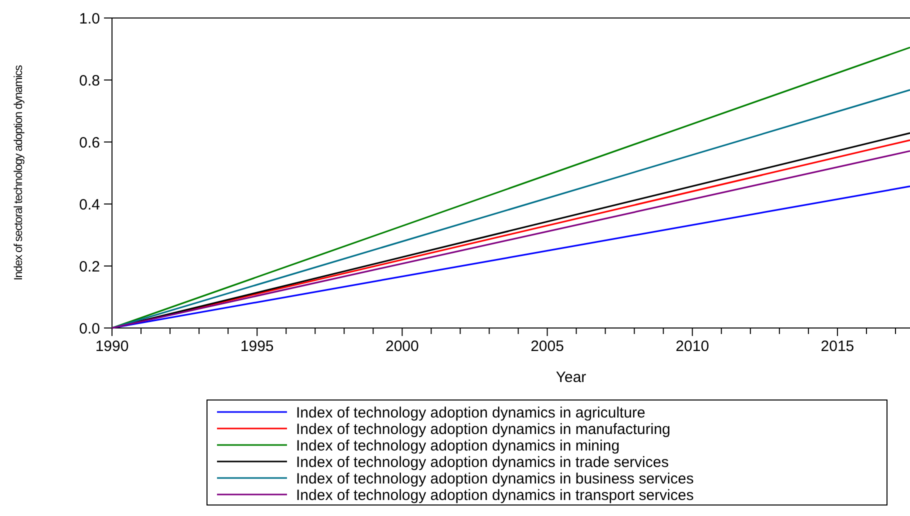  Describe the element at coordinates (89, 143) in the screenshot. I see `y-tick-label: 0.6` at that location.